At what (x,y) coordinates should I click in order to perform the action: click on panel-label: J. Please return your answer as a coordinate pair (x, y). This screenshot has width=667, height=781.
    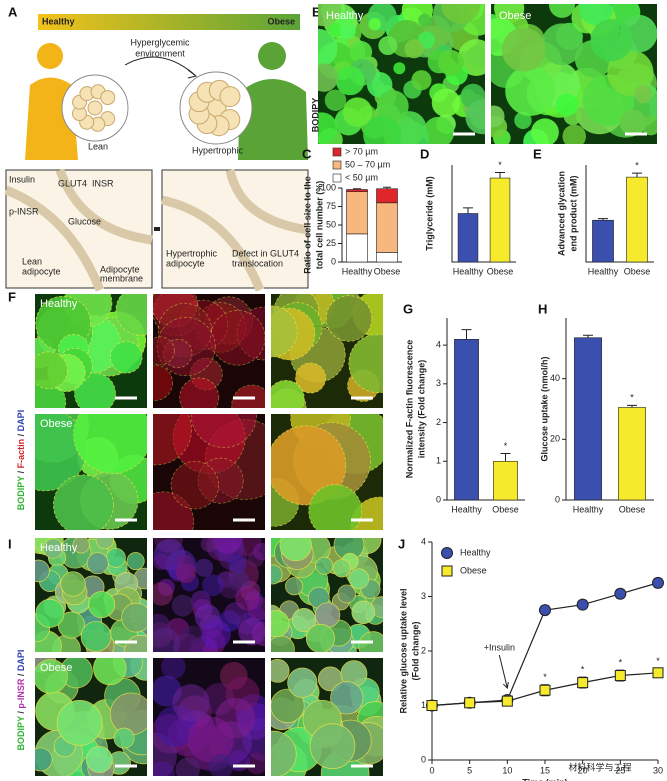
    Looking at the image, I should click on (401, 543).